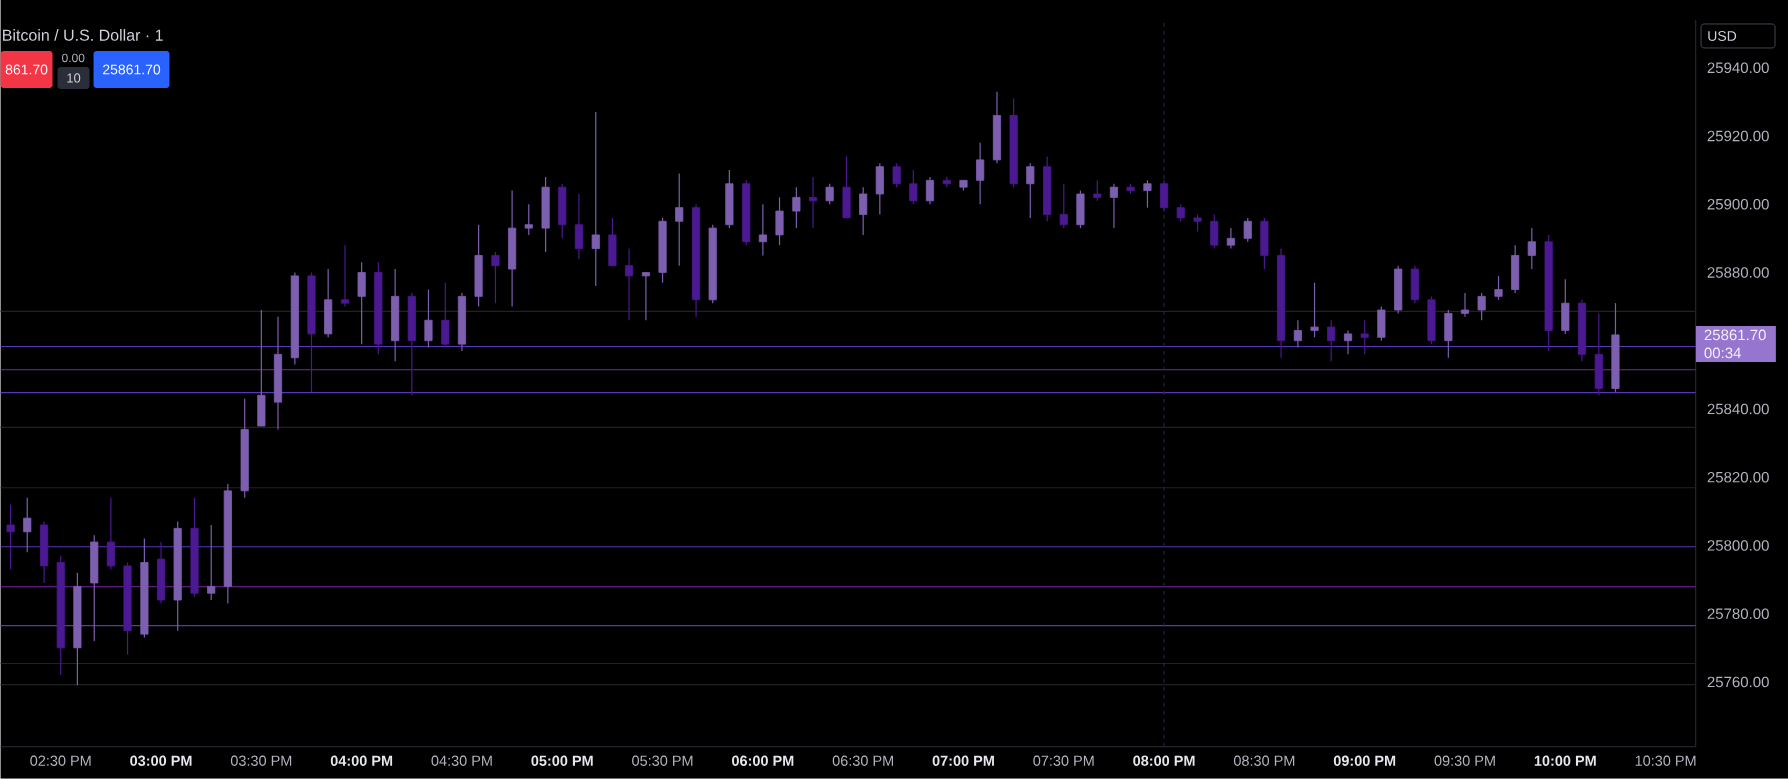  Describe the element at coordinates (261, 761) in the screenshot. I see `x-tick-label: 03:30 PM` at that location.